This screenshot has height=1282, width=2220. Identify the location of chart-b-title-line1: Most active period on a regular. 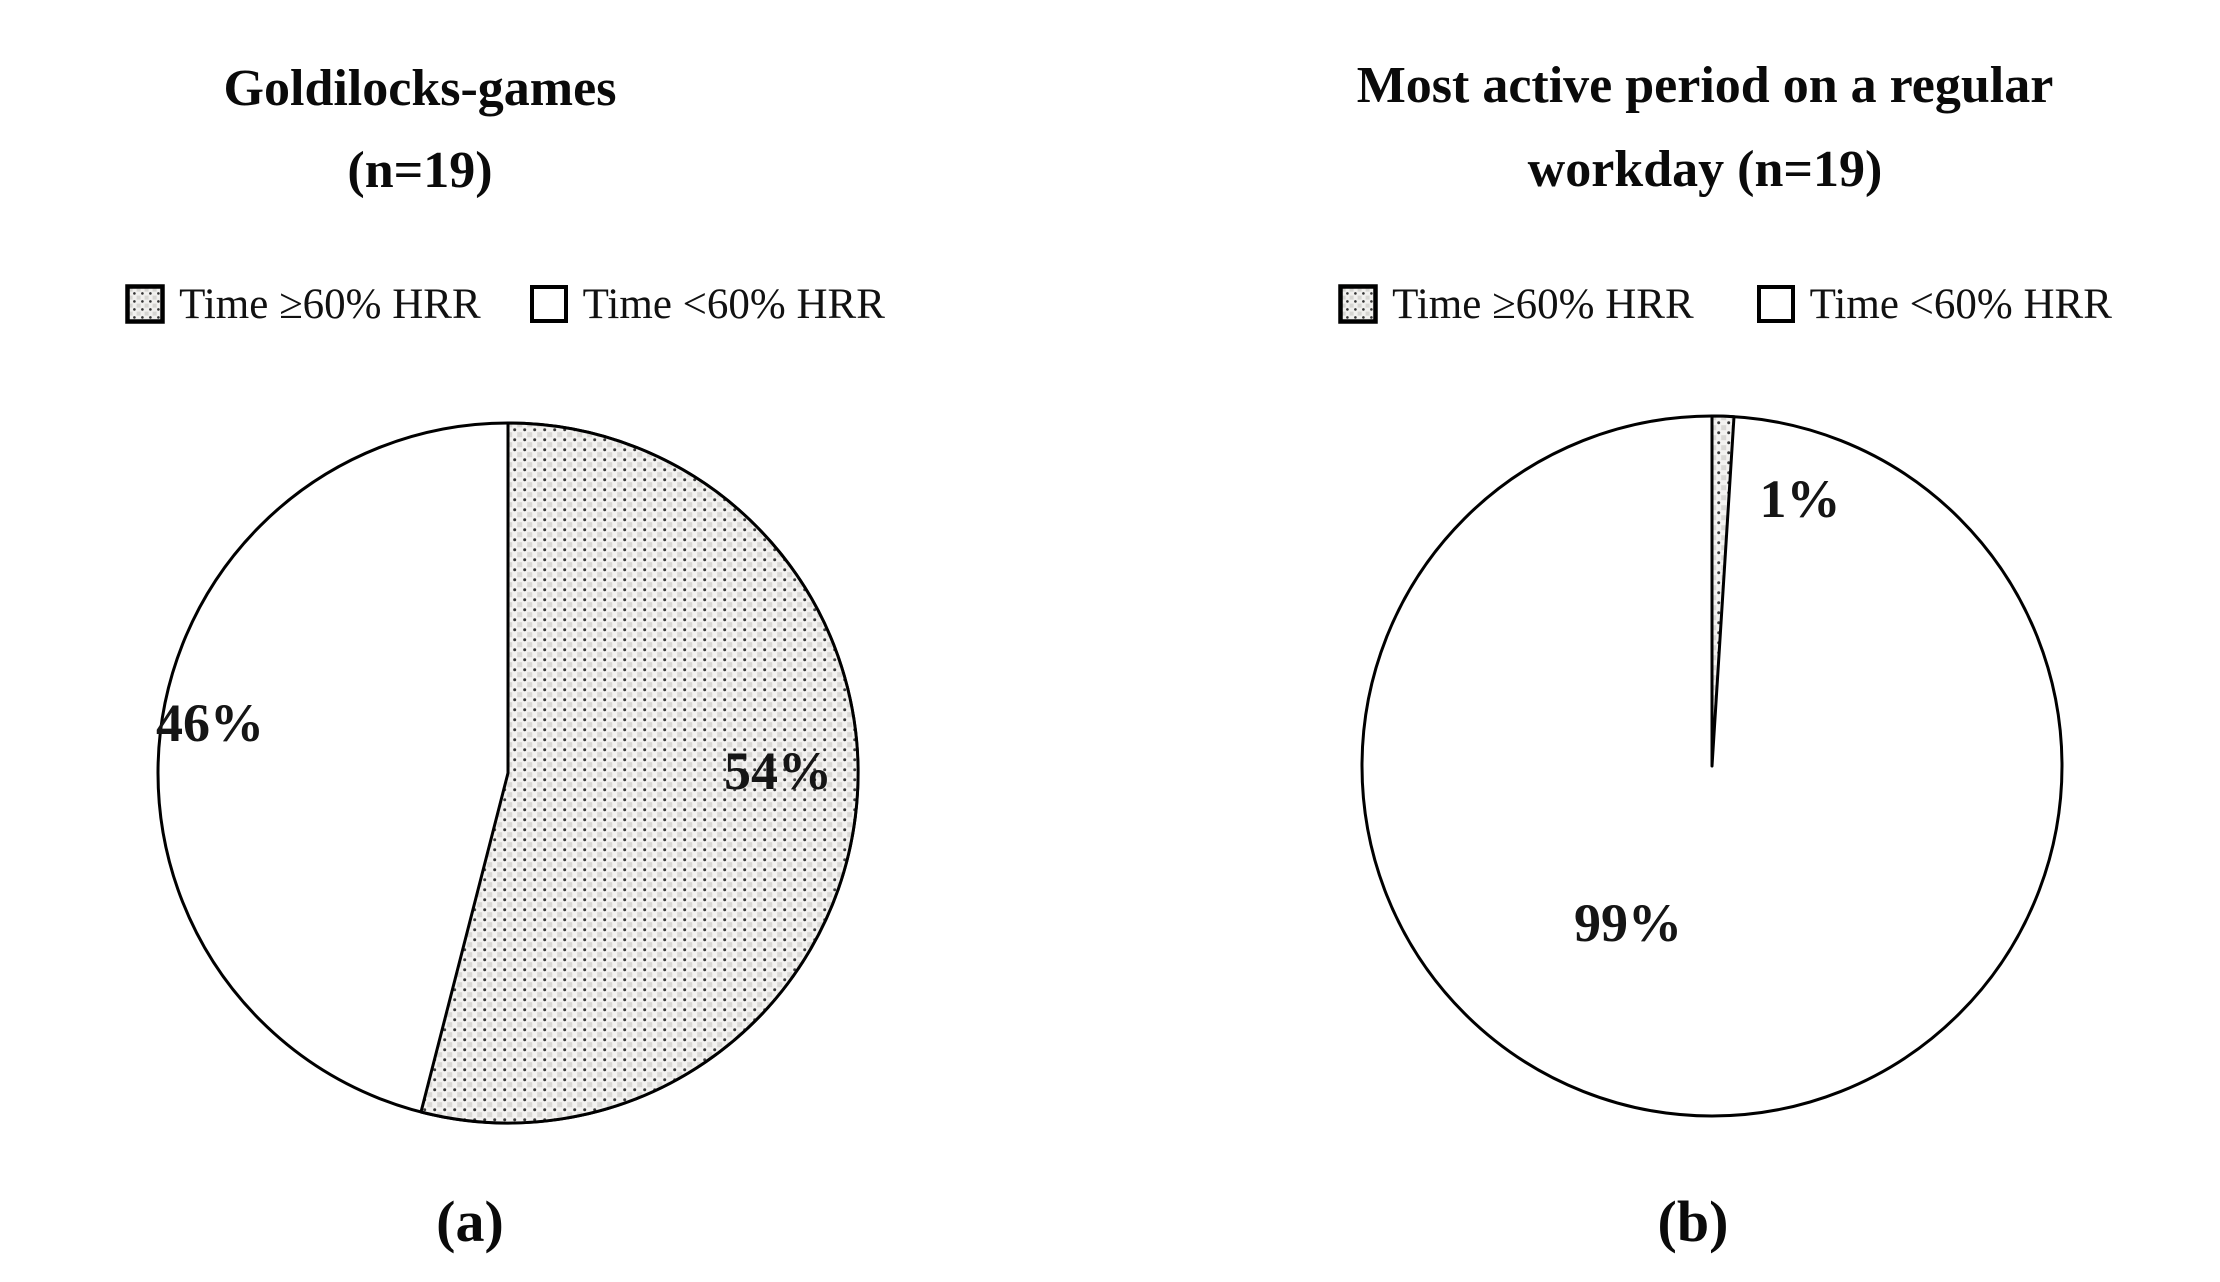
(1705, 85).